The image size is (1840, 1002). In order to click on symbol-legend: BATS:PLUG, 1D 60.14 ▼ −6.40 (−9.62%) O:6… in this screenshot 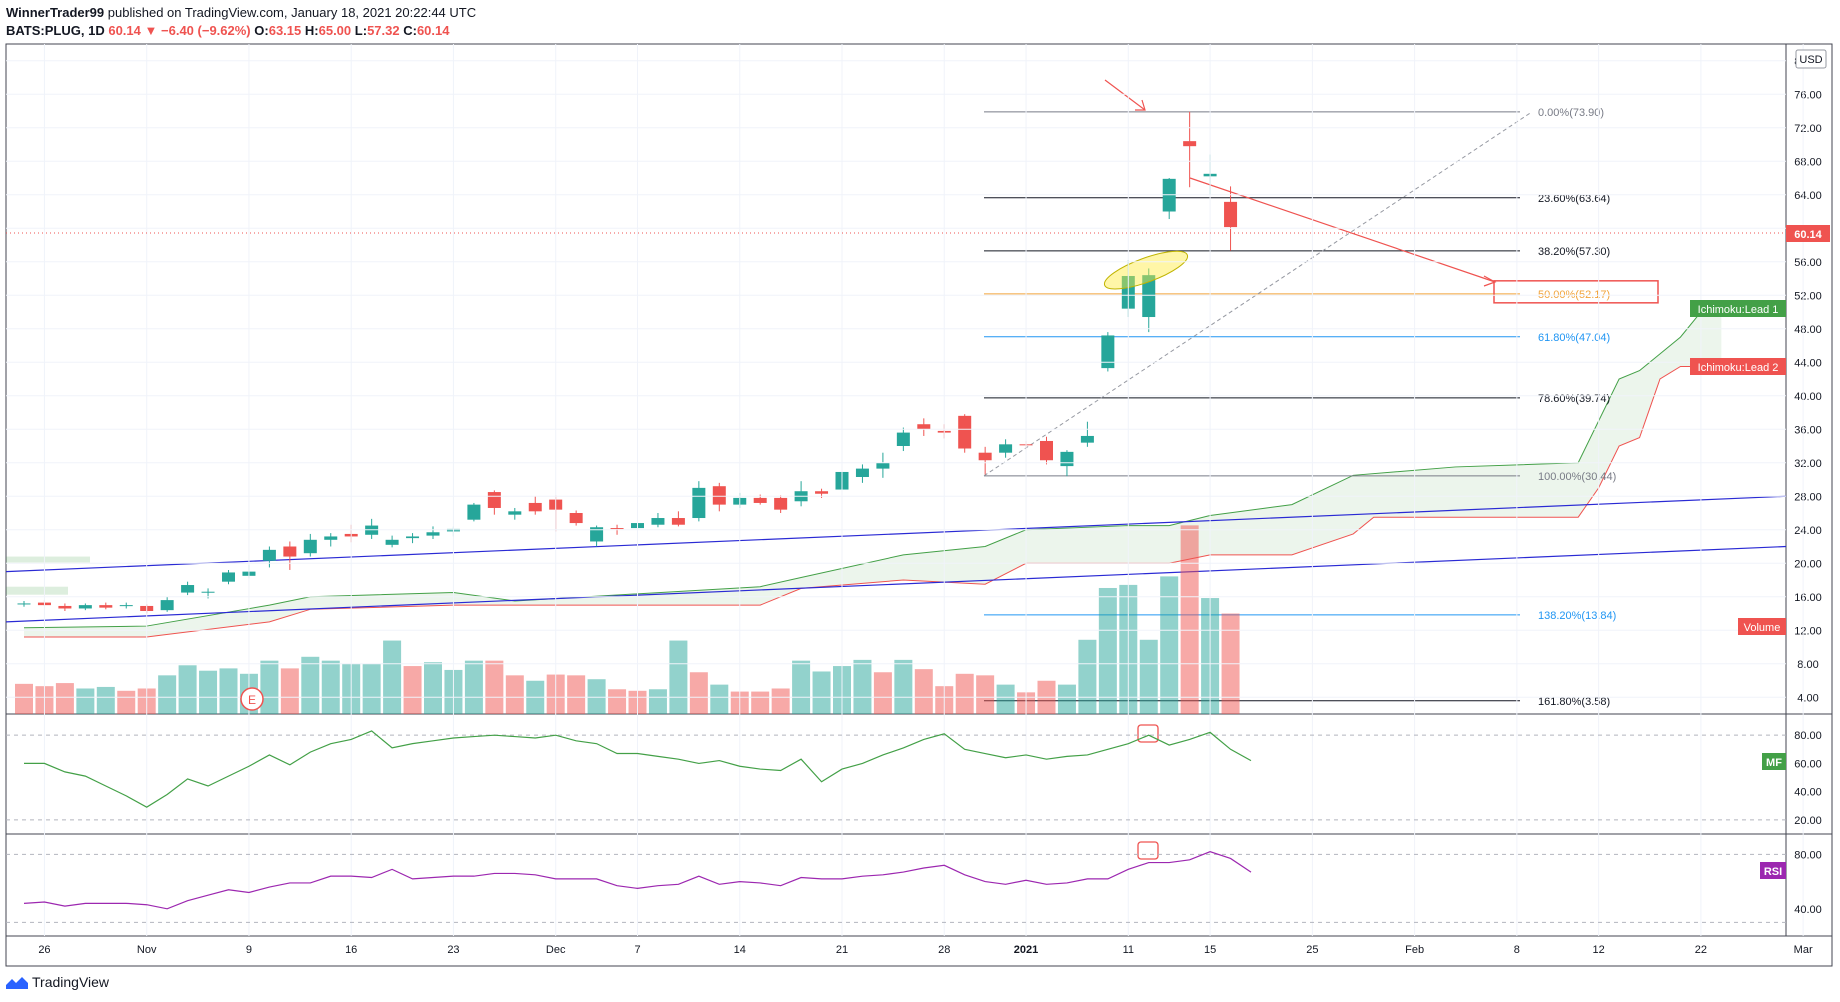, I will do `click(228, 31)`.